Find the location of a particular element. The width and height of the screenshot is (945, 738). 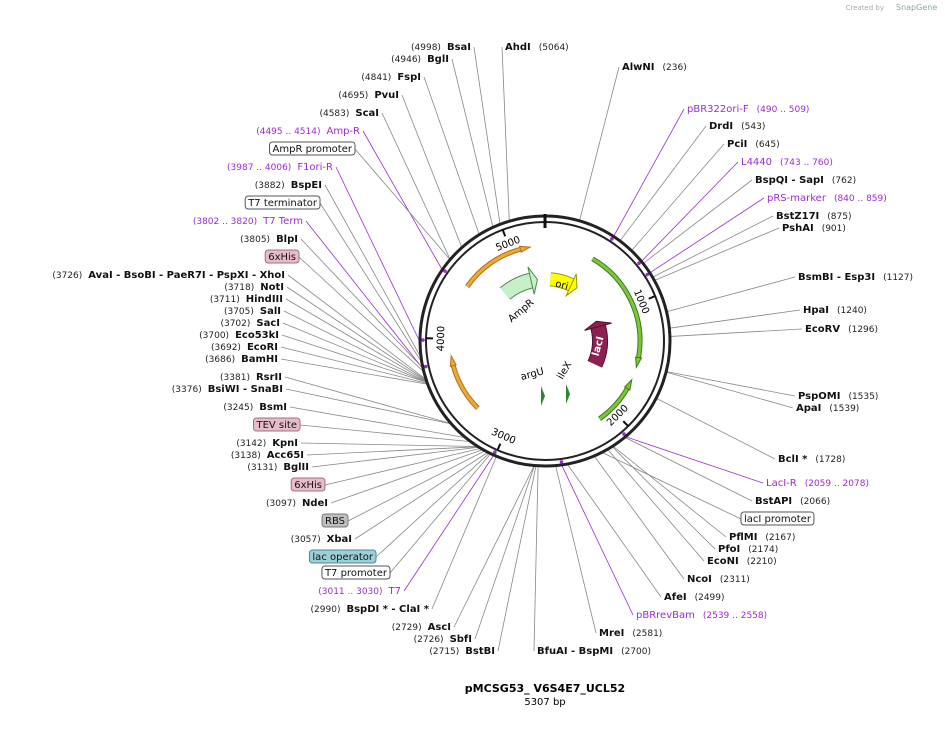

map-label-primer: T7 (3011 .. 3030) is located at coordinates (359, 591).